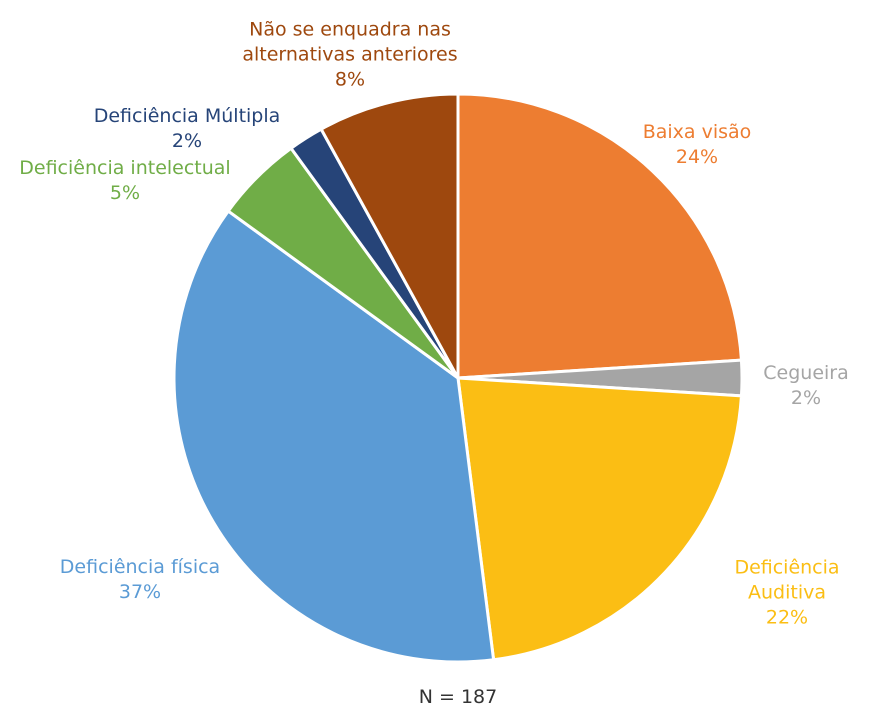  What do you see at coordinates (140, 567) in the screenshot?
I see `category-name: Deficiência física` at bounding box center [140, 567].